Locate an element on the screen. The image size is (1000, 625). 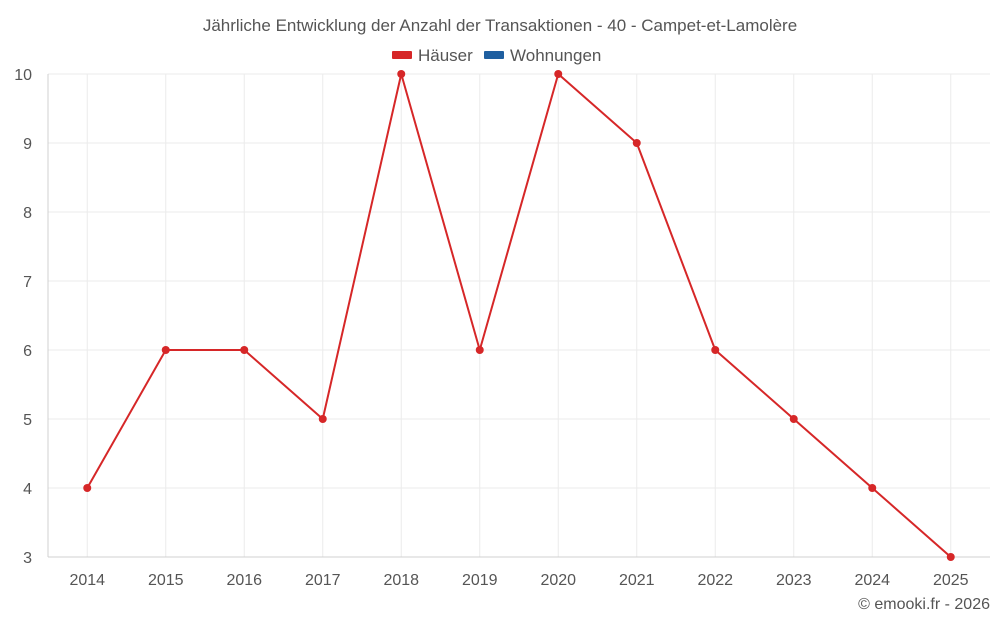
legend-item-wohnungen: Wohnungen is located at coordinates (542, 55).